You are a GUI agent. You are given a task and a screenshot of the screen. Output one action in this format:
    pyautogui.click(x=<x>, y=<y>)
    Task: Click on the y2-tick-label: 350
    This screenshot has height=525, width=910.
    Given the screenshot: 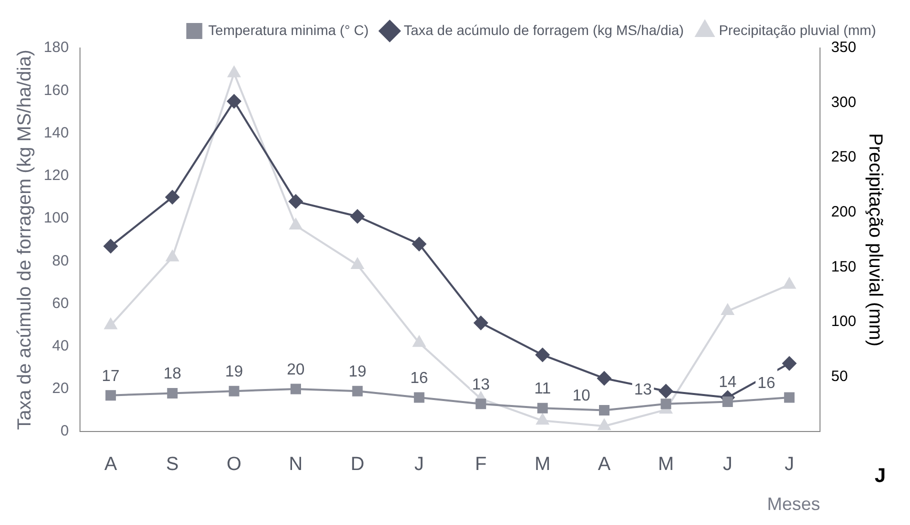 What is the action you would take?
    pyautogui.click(x=843, y=47)
    